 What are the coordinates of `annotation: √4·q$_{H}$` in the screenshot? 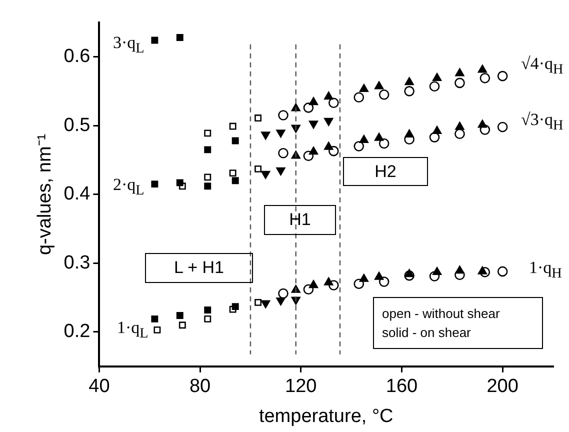 It's located at (542, 67).